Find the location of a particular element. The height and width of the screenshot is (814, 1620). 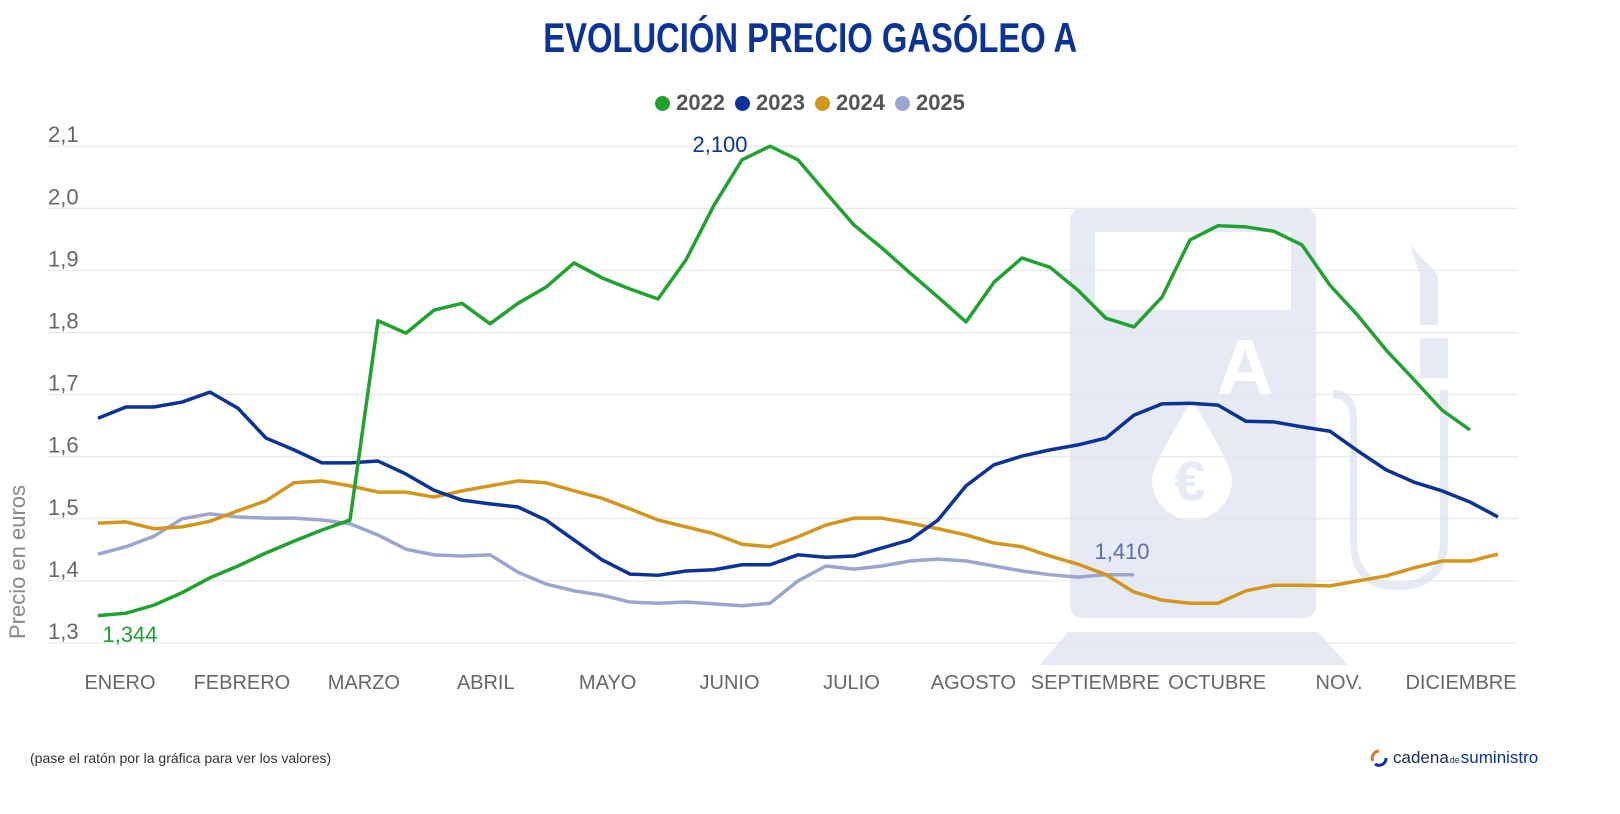

legend-label: 2025 is located at coordinates (940, 102).